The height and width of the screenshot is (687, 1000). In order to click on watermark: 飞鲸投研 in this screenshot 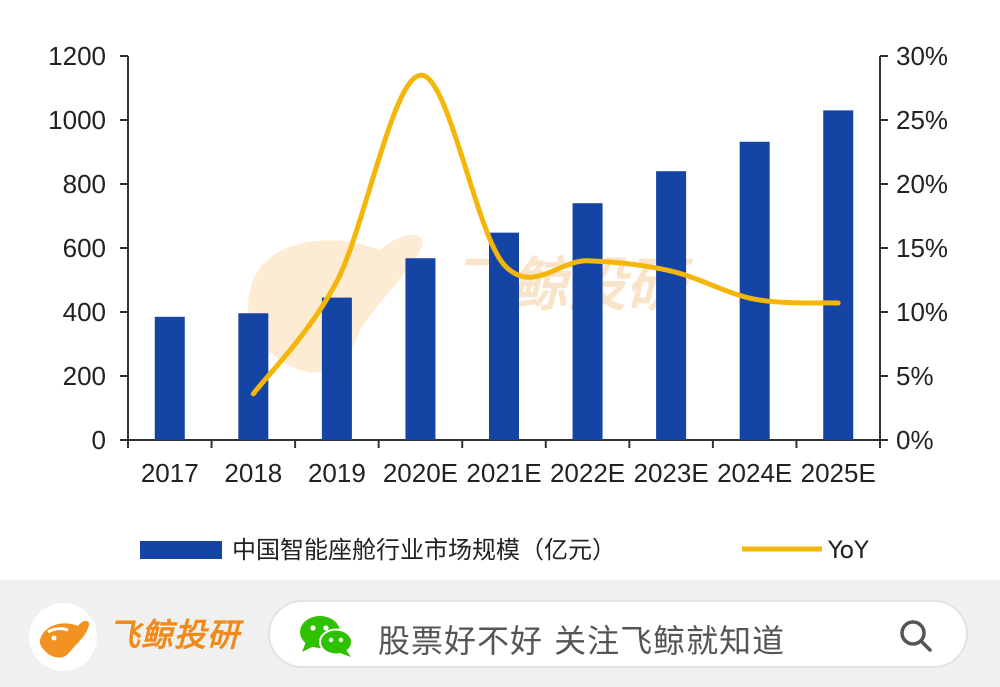, I will do `click(471, 303)`.